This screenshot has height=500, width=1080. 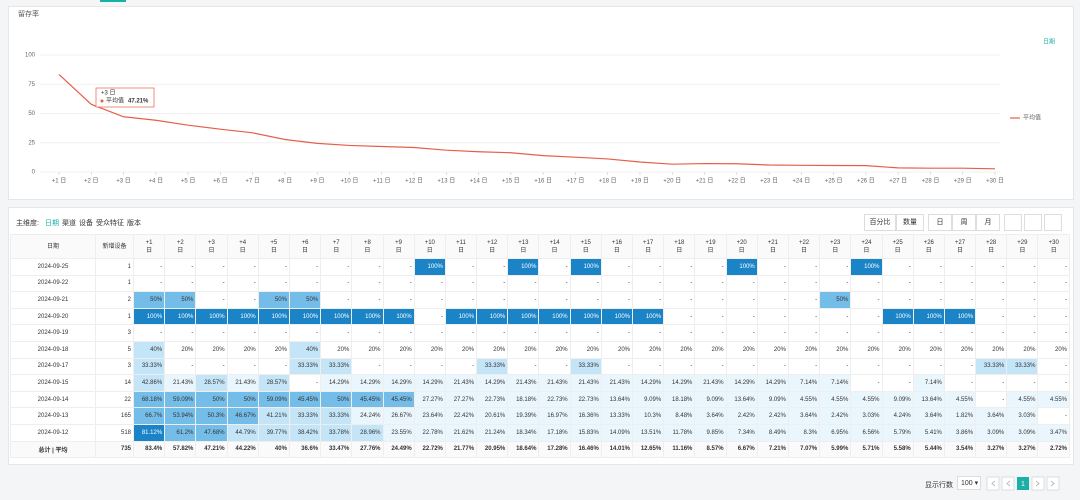 I want to click on retention-cell: 39.77%, so click(x=273, y=432).